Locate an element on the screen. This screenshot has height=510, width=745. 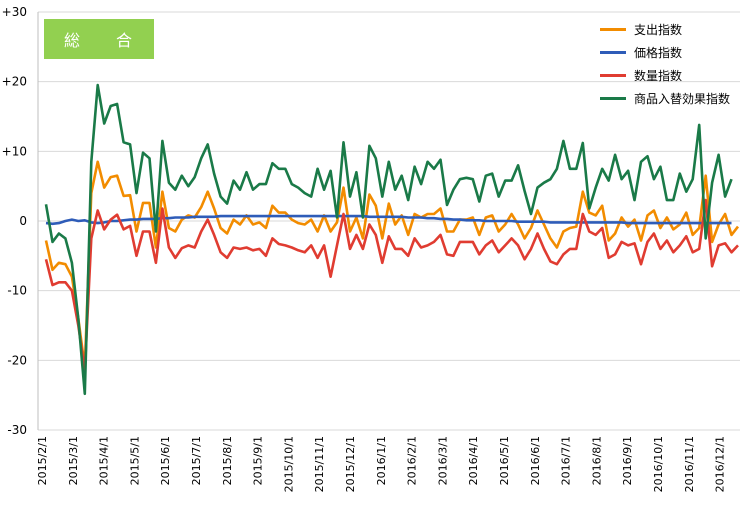
legend-label: 商品入替効果指数 is located at coordinates (682, 99).